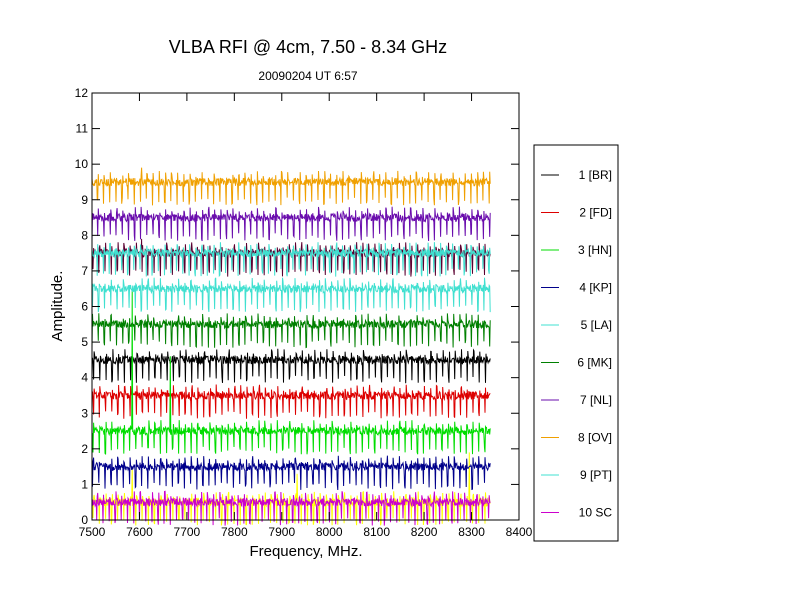  What do you see at coordinates (424, 532) in the screenshot?
I see `x-tick-label: 8200` at bounding box center [424, 532].